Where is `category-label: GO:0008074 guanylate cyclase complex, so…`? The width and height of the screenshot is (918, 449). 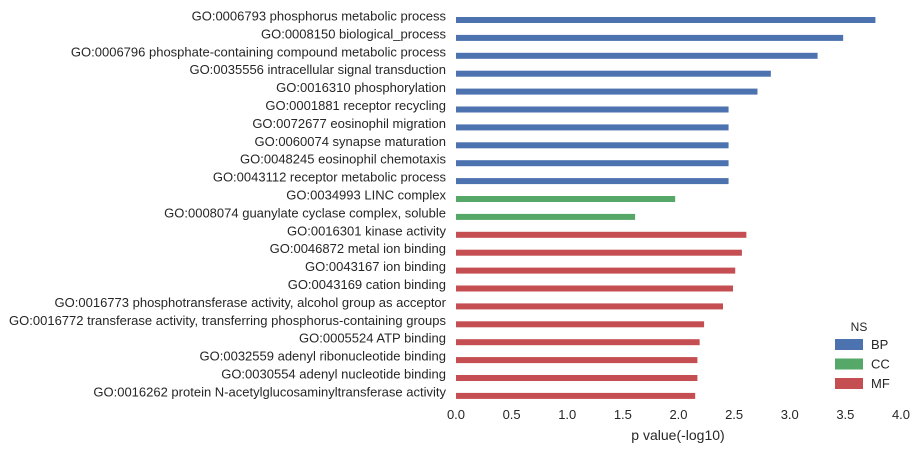 category-label: GO:0008074 guanylate cyclase complex, so… is located at coordinates (305, 212).